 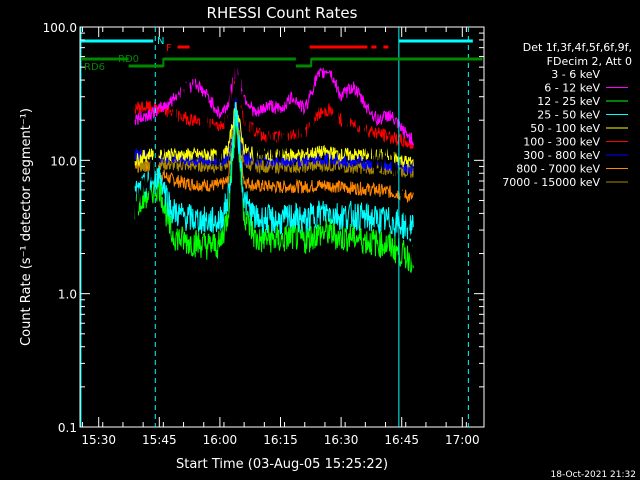 What do you see at coordinates (94, 67) in the screenshot?
I see `annotation-label-rd6: RD6` at bounding box center [94, 67].